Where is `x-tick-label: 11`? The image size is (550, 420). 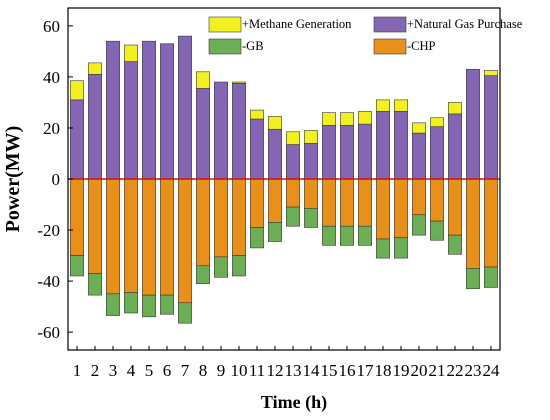
x-tick-label: 11 is located at coordinates (257, 370).